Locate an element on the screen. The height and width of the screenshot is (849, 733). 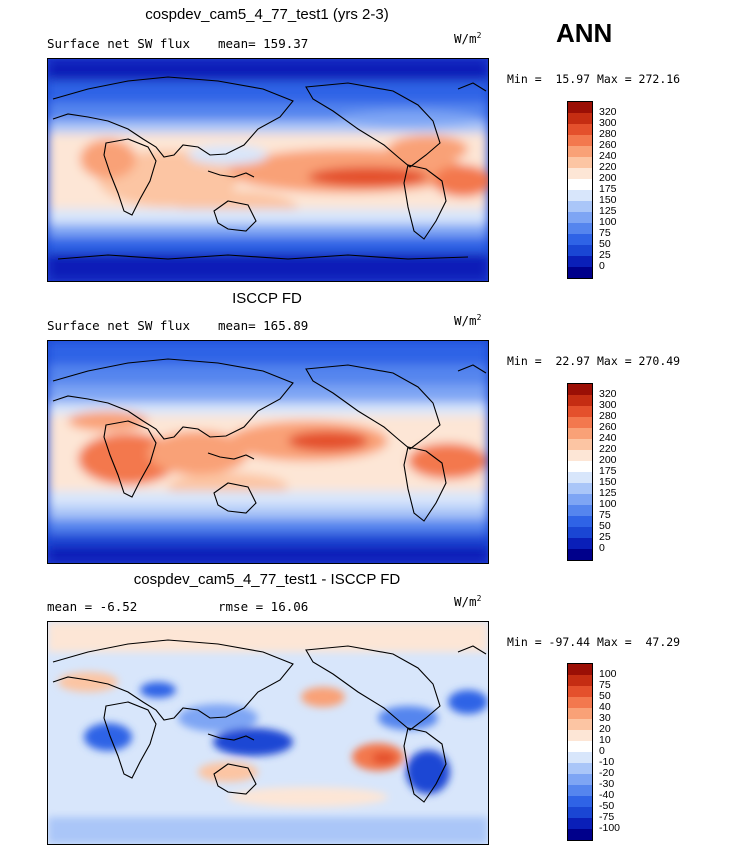
panel1-colorbar-box is located at coordinates (580, 190).